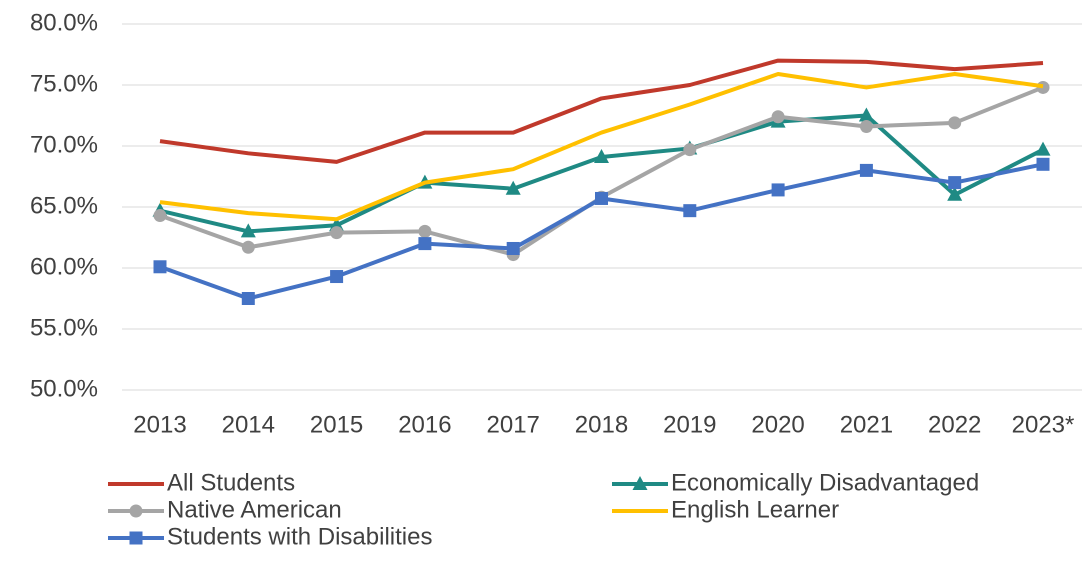  Describe the element at coordinates (299, 536) in the screenshot. I see `legend-label: Students with Disabilities` at that location.